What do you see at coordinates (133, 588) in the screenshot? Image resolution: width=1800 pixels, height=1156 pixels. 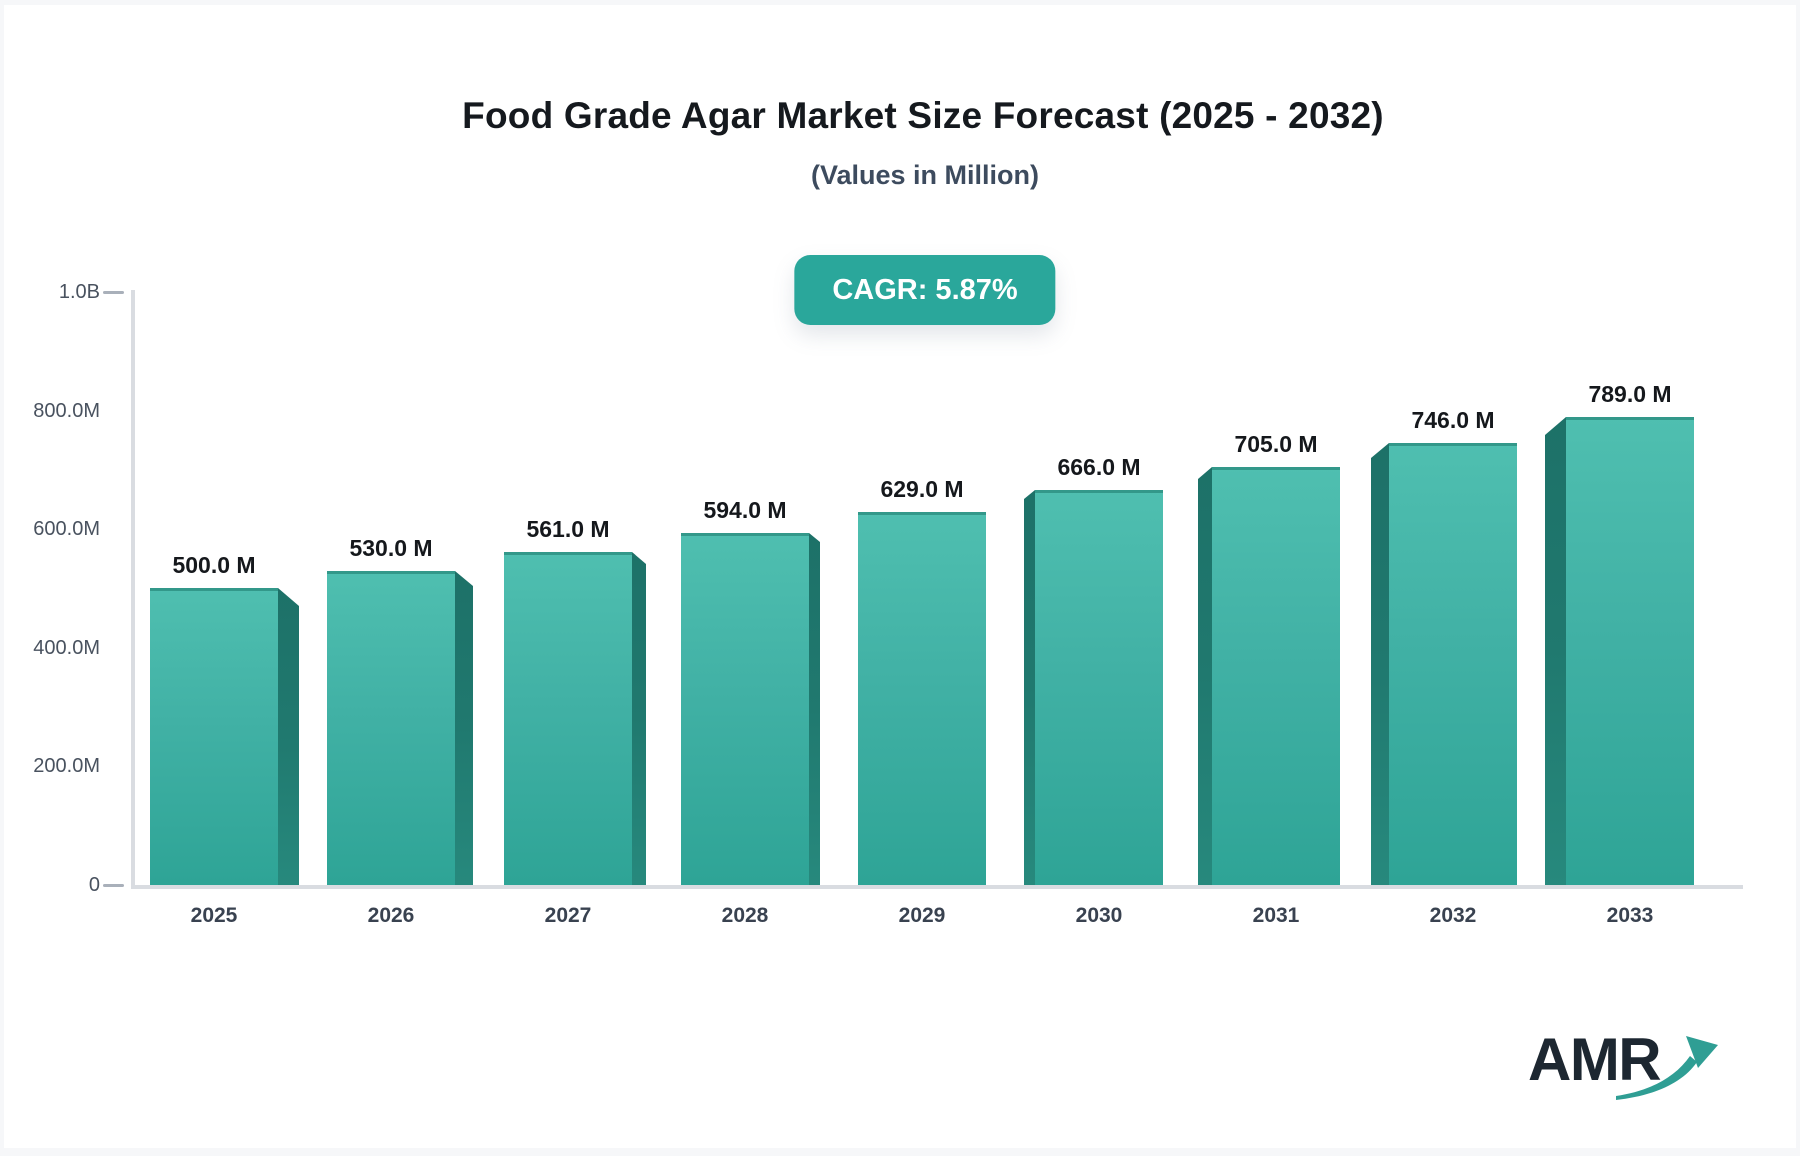 I see `y-axis-line` at bounding box center [133, 588].